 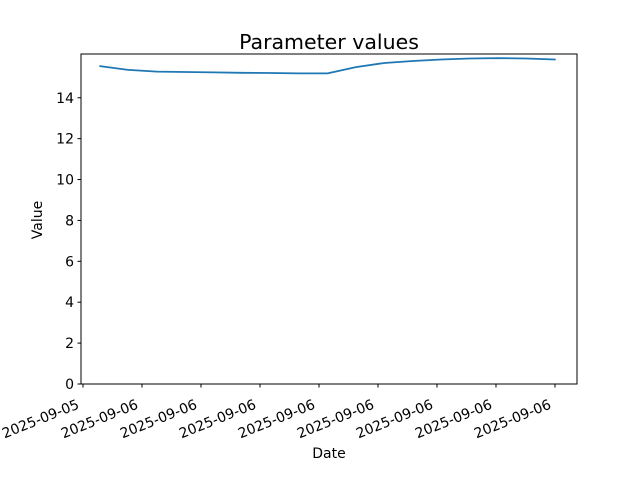 What do you see at coordinates (65, 181) in the screenshot?
I see `y-tick-label: 10` at bounding box center [65, 181].